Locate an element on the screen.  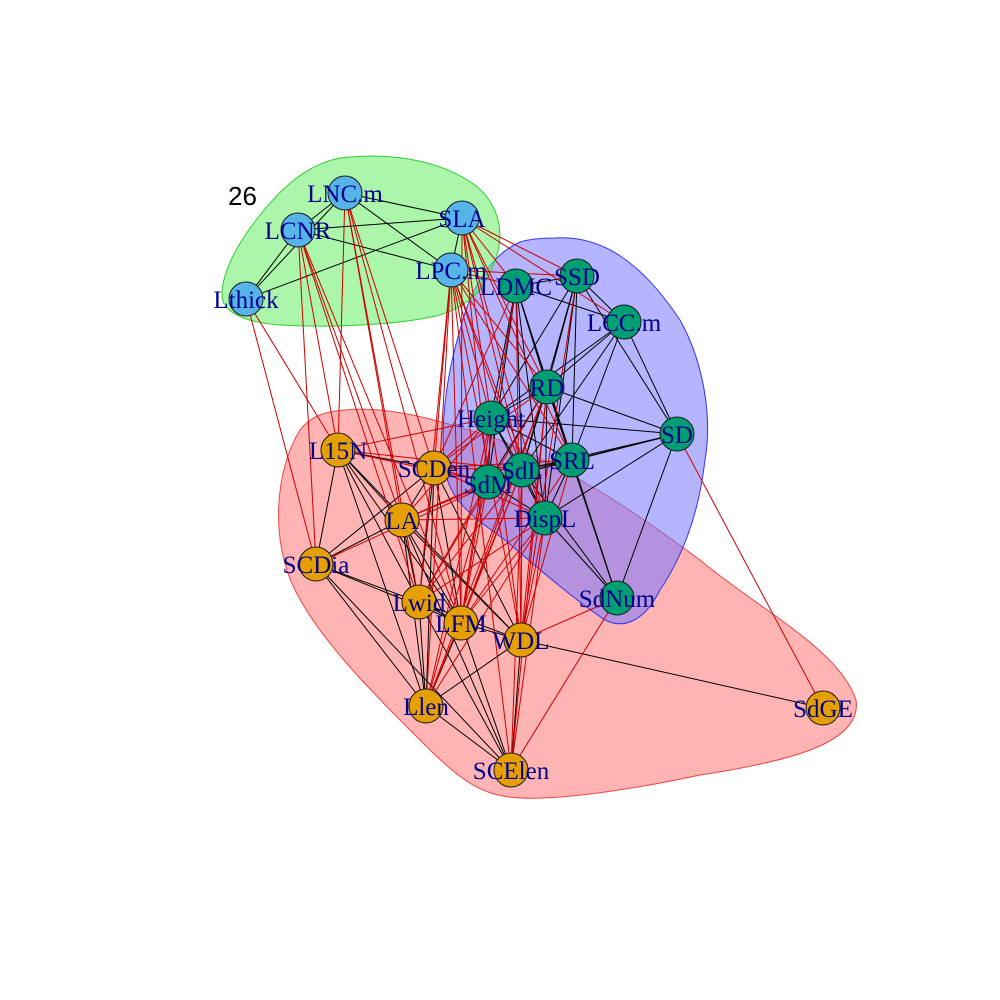
node-label-lwid: Lwid is located at coordinates (419, 603).